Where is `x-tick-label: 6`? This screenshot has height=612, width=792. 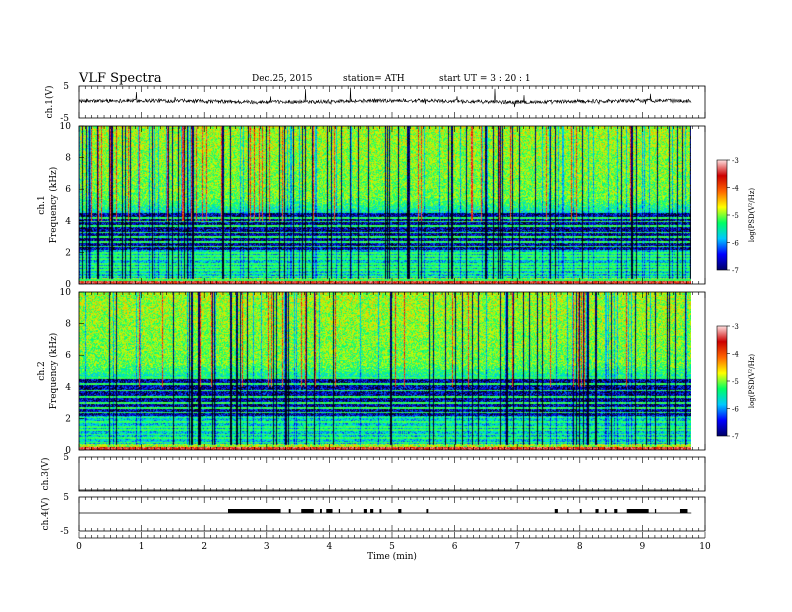 x-tick-label: 6 is located at coordinates (455, 547).